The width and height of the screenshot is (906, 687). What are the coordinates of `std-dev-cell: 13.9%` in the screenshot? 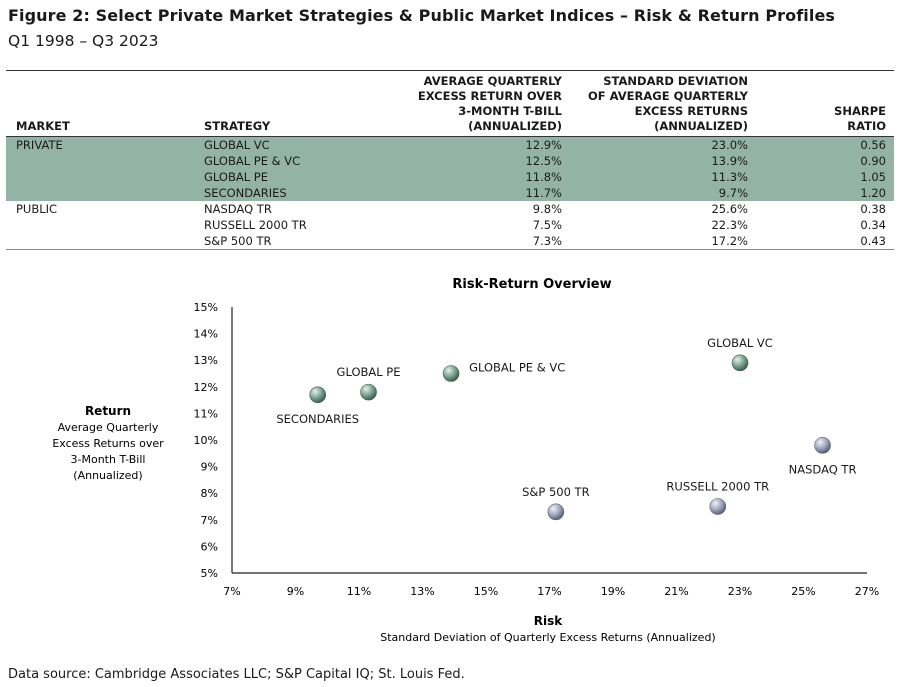 It's located at (659, 161).